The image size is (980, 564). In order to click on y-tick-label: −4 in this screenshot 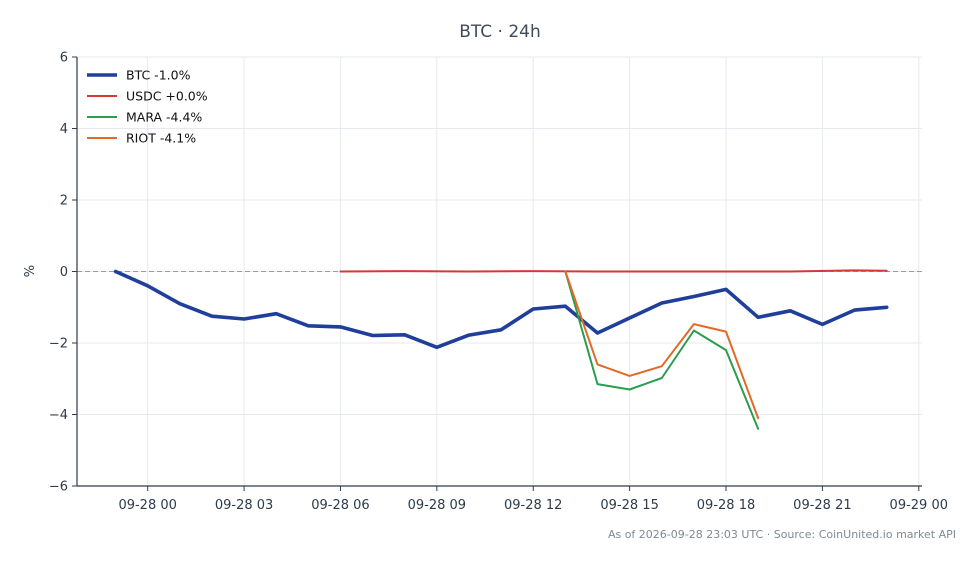, I will do `click(58, 415)`.